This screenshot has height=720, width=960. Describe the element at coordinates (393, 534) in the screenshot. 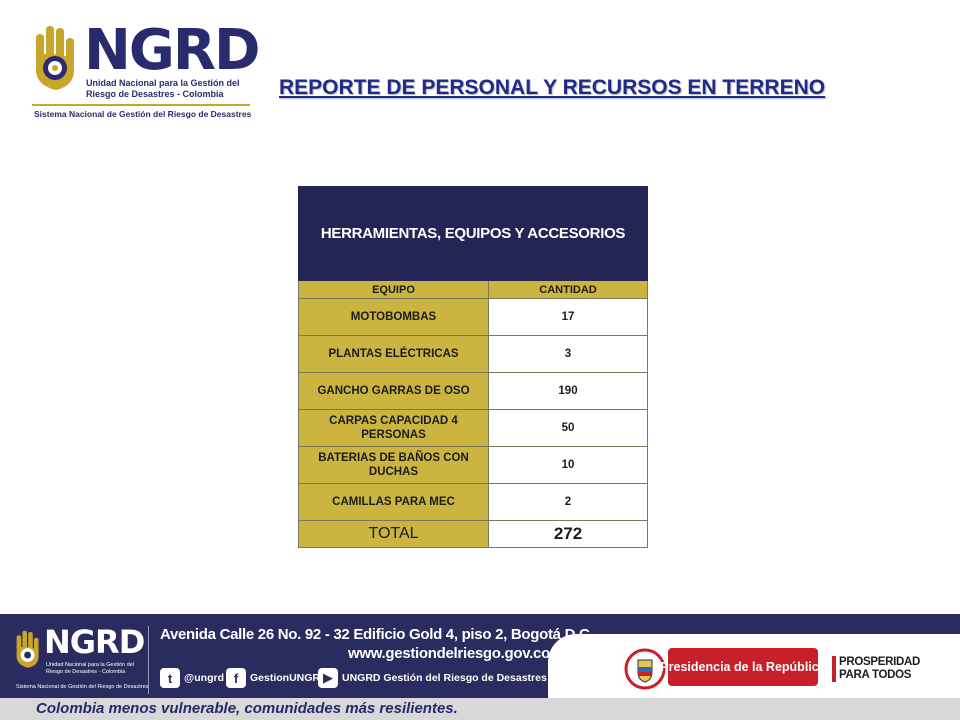

I see `total-label: TOTAL` at that location.